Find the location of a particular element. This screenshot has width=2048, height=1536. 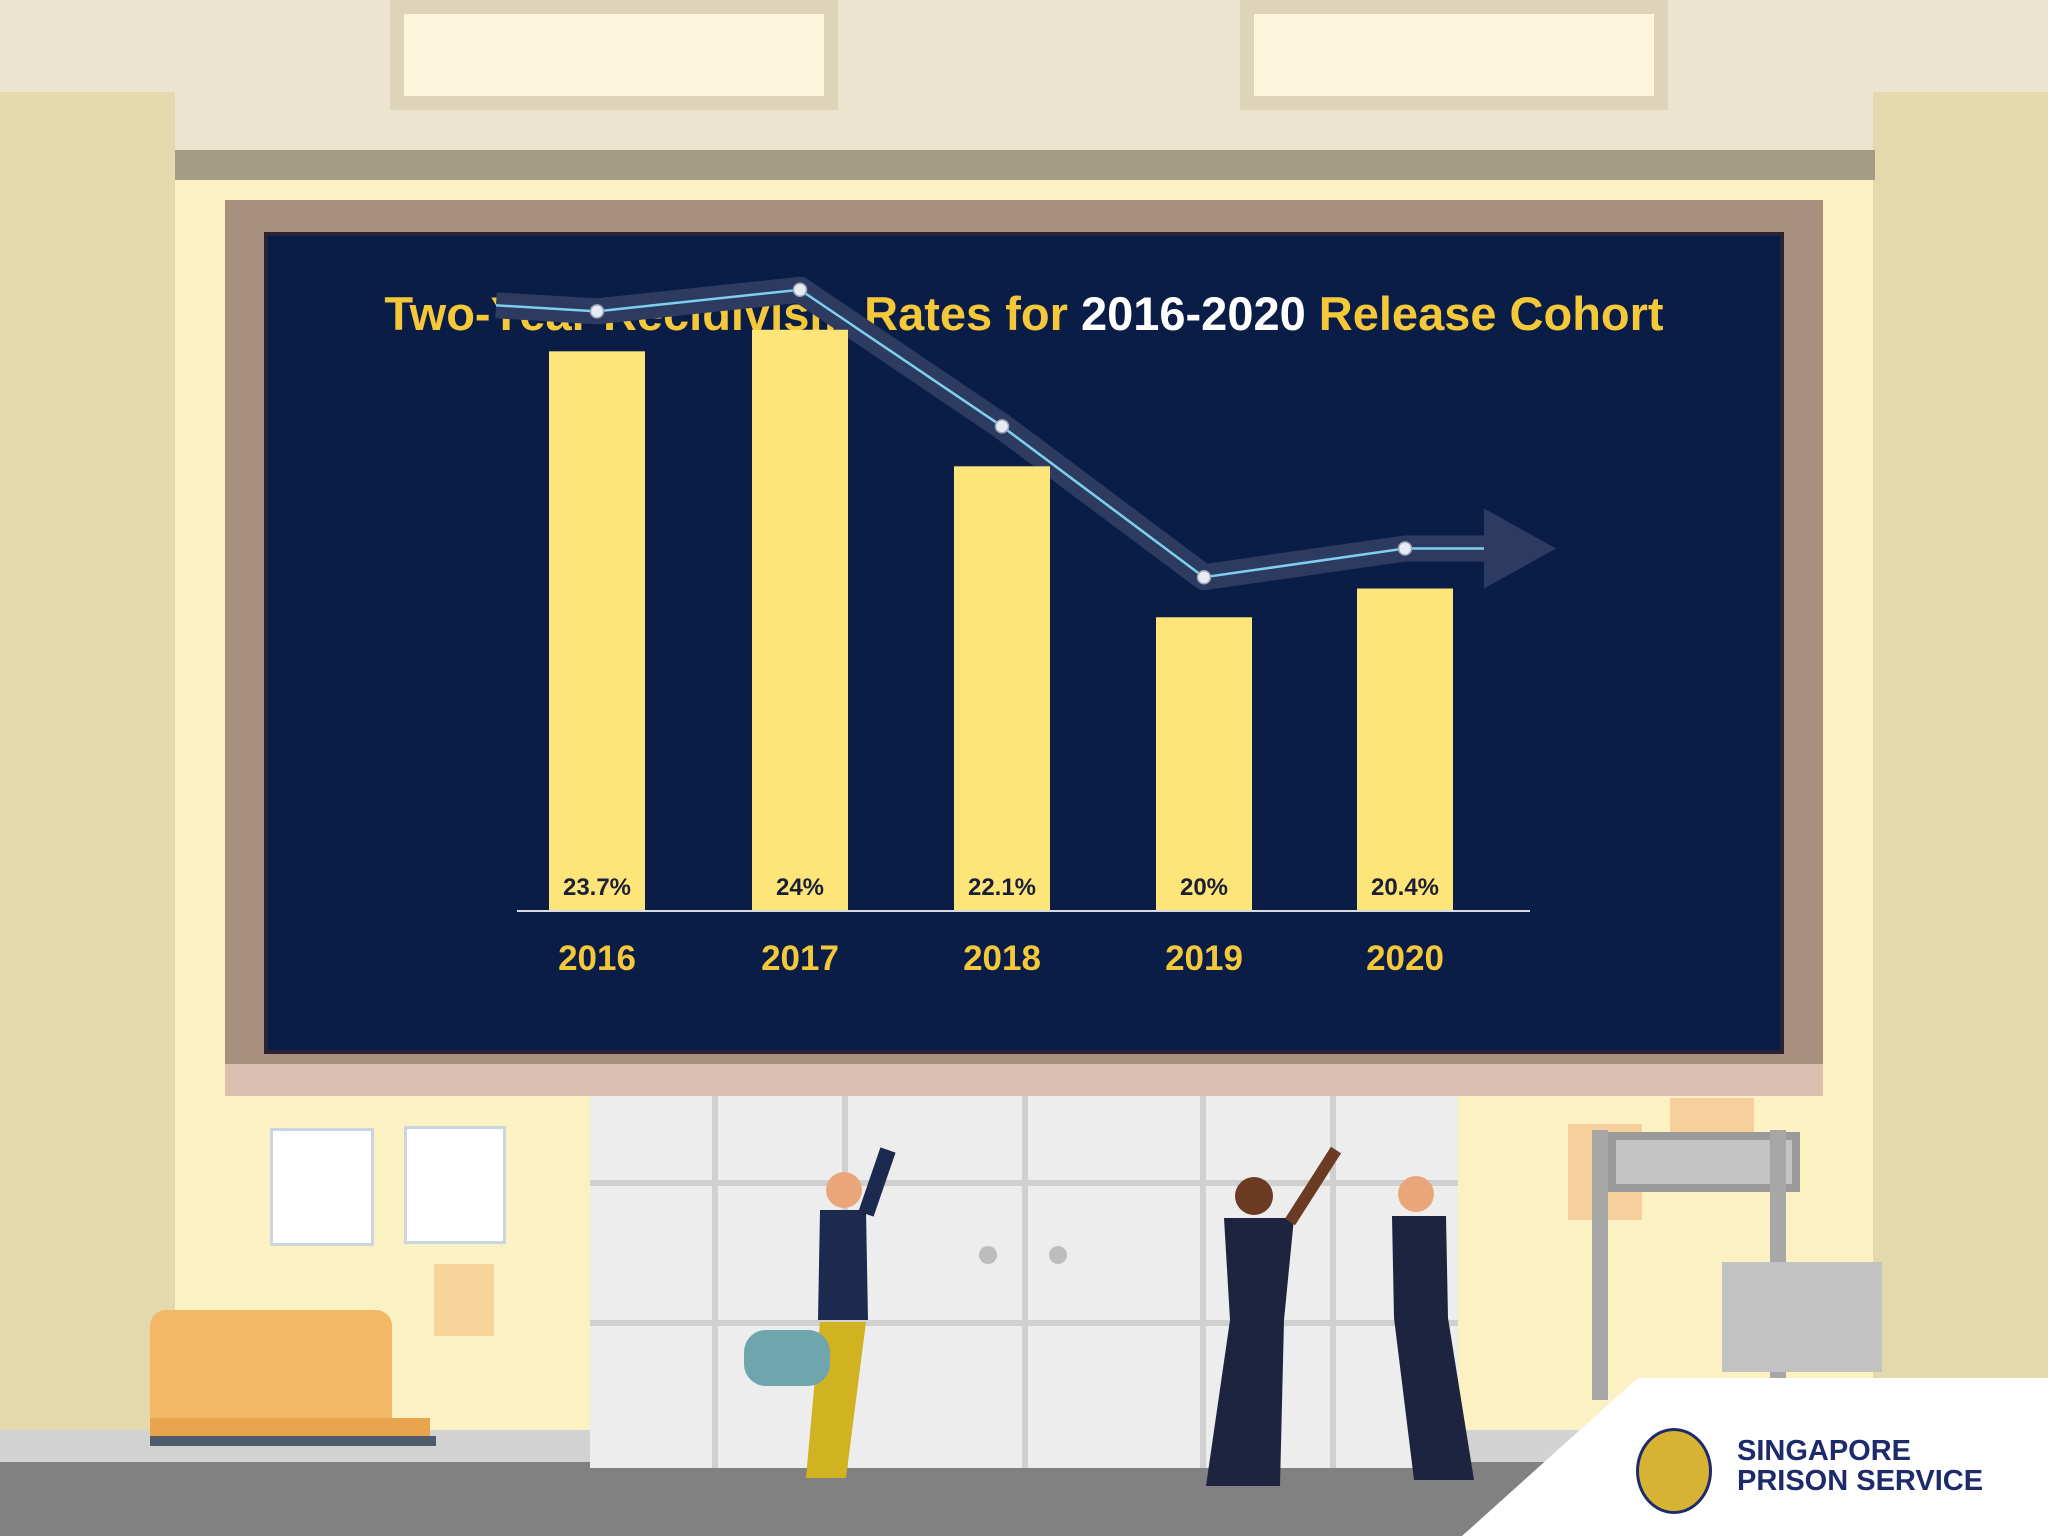

title-part-3: Release Cohort is located at coordinates (1484, 313).